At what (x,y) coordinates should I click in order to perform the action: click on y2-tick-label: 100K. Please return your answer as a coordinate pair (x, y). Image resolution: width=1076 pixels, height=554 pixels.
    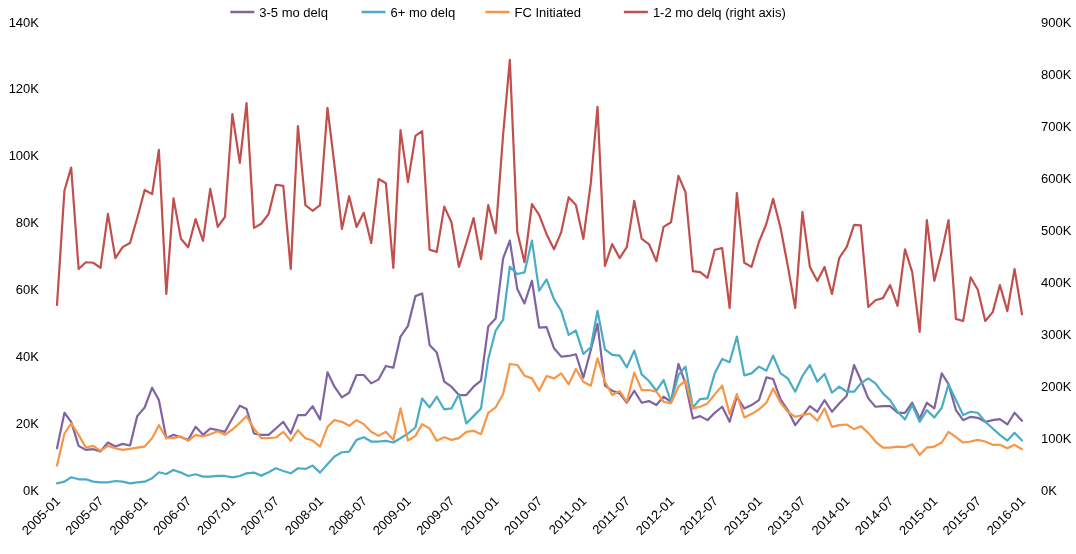
    Looking at the image, I should click on (1056, 438).